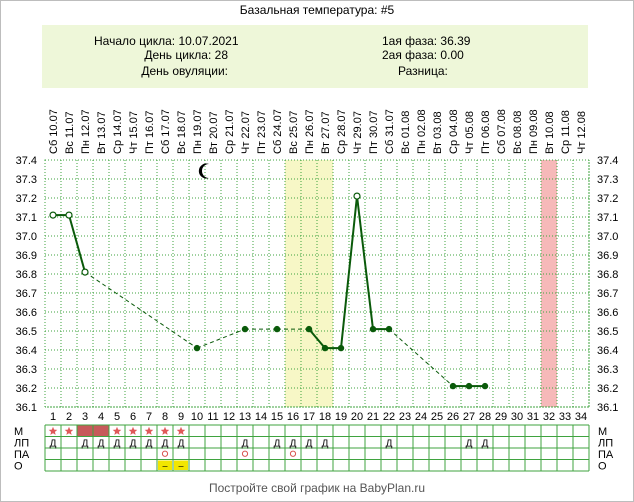 The height and width of the screenshot is (502, 634). Describe the element at coordinates (607, 370) in the screenshot. I see `y-tick-label-right: 36.3` at that location.